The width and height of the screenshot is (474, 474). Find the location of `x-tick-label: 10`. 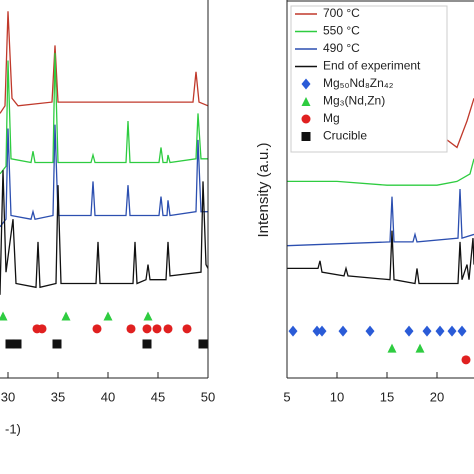

x-tick-label: 10 is located at coordinates (337, 396).